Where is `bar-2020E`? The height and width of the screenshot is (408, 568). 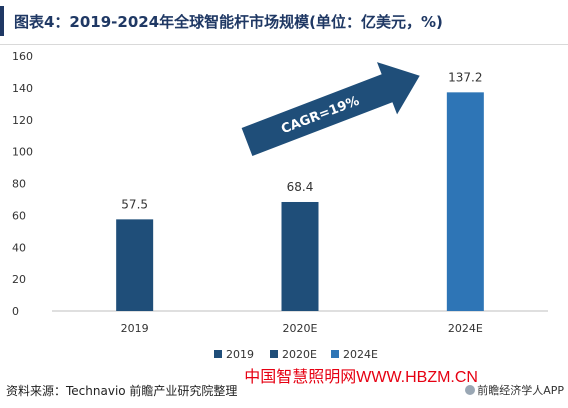 bar-2020E is located at coordinates (300, 256).